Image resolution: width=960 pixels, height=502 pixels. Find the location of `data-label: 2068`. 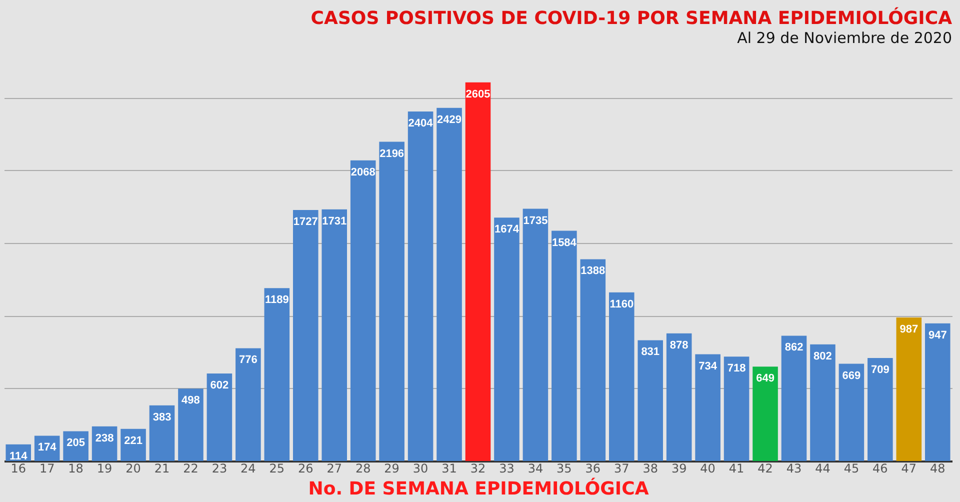

data-label: 2068 is located at coordinates (363, 172).